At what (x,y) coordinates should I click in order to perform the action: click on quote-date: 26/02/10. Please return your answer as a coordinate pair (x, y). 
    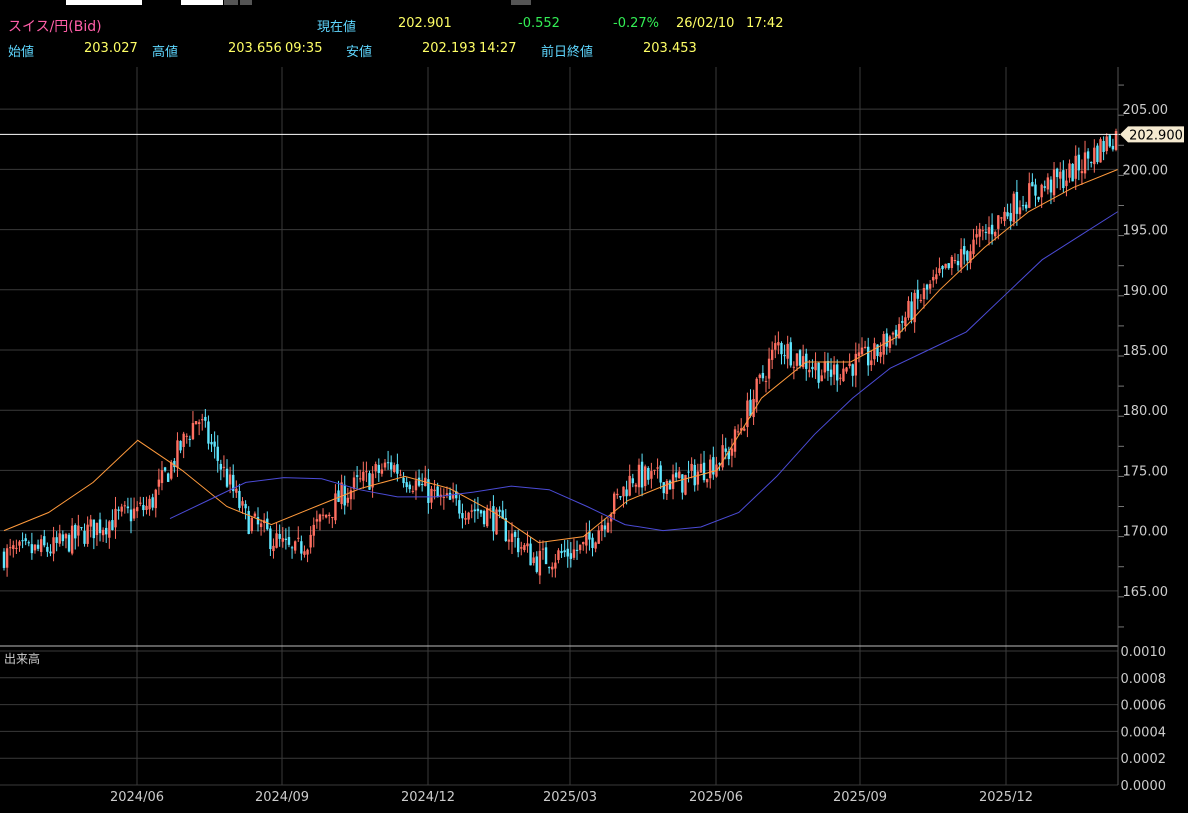
    Looking at the image, I should click on (705, 23).